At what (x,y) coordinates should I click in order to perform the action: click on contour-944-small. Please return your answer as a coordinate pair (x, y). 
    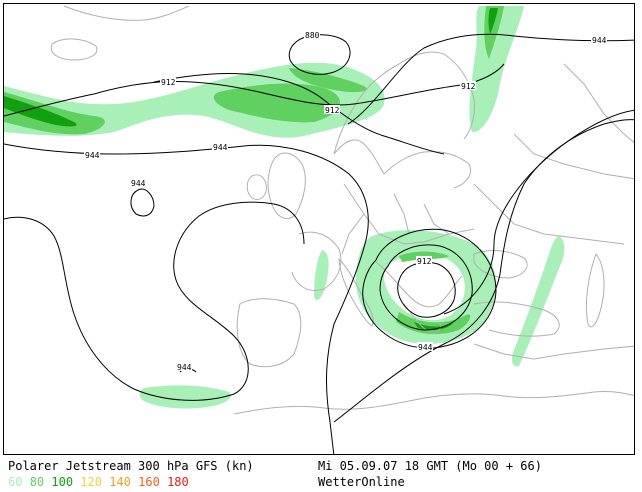
    Looking at the image, I should click on (142, 202).